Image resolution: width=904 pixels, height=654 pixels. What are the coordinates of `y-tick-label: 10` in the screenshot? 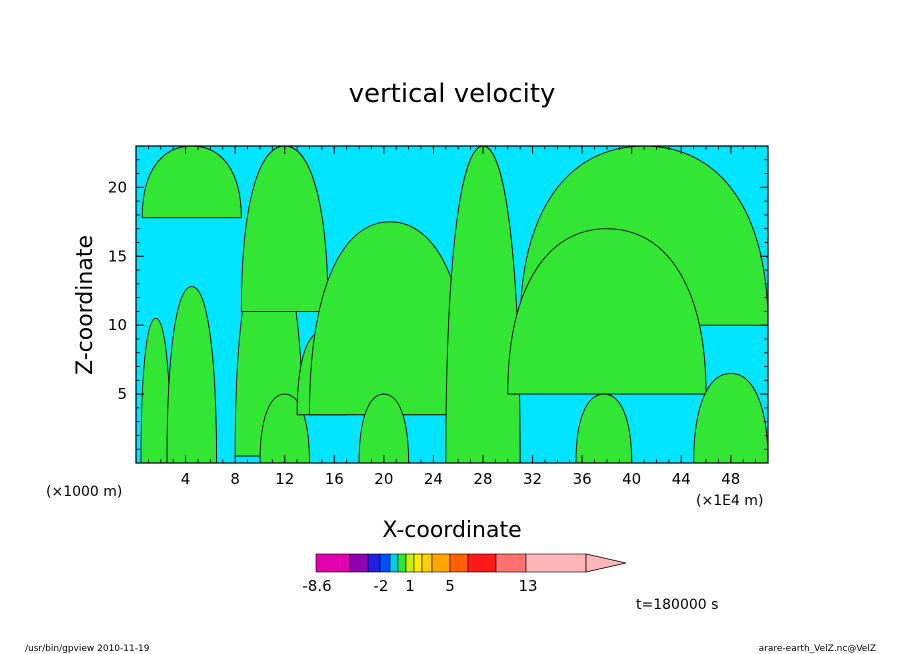 It's located at (117, 325).